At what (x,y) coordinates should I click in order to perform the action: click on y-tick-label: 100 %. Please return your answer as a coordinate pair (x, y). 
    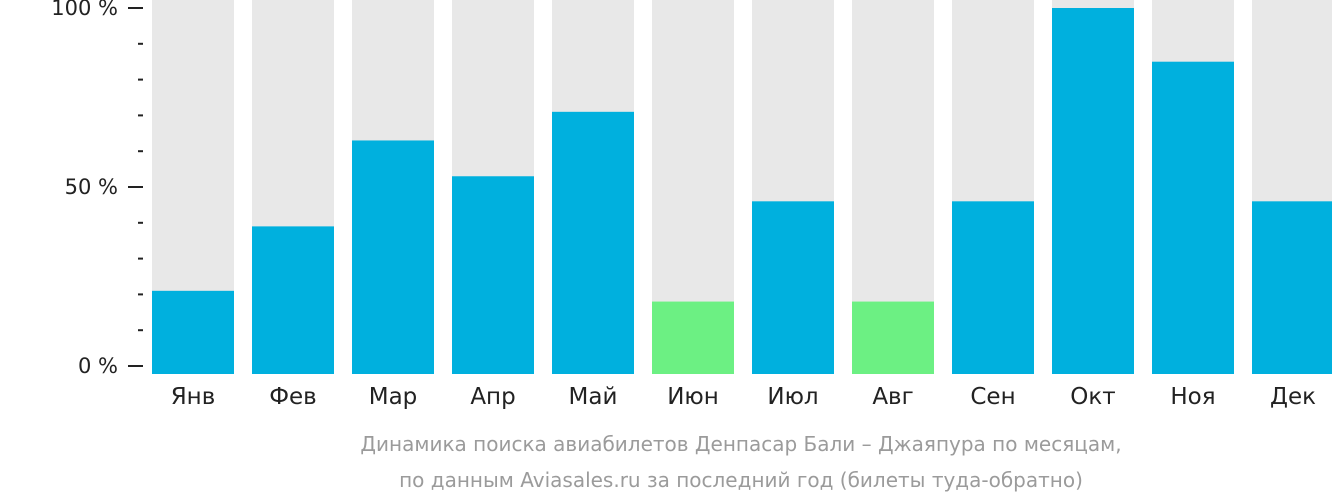
    Looking at the image, I should click on (84, 10).